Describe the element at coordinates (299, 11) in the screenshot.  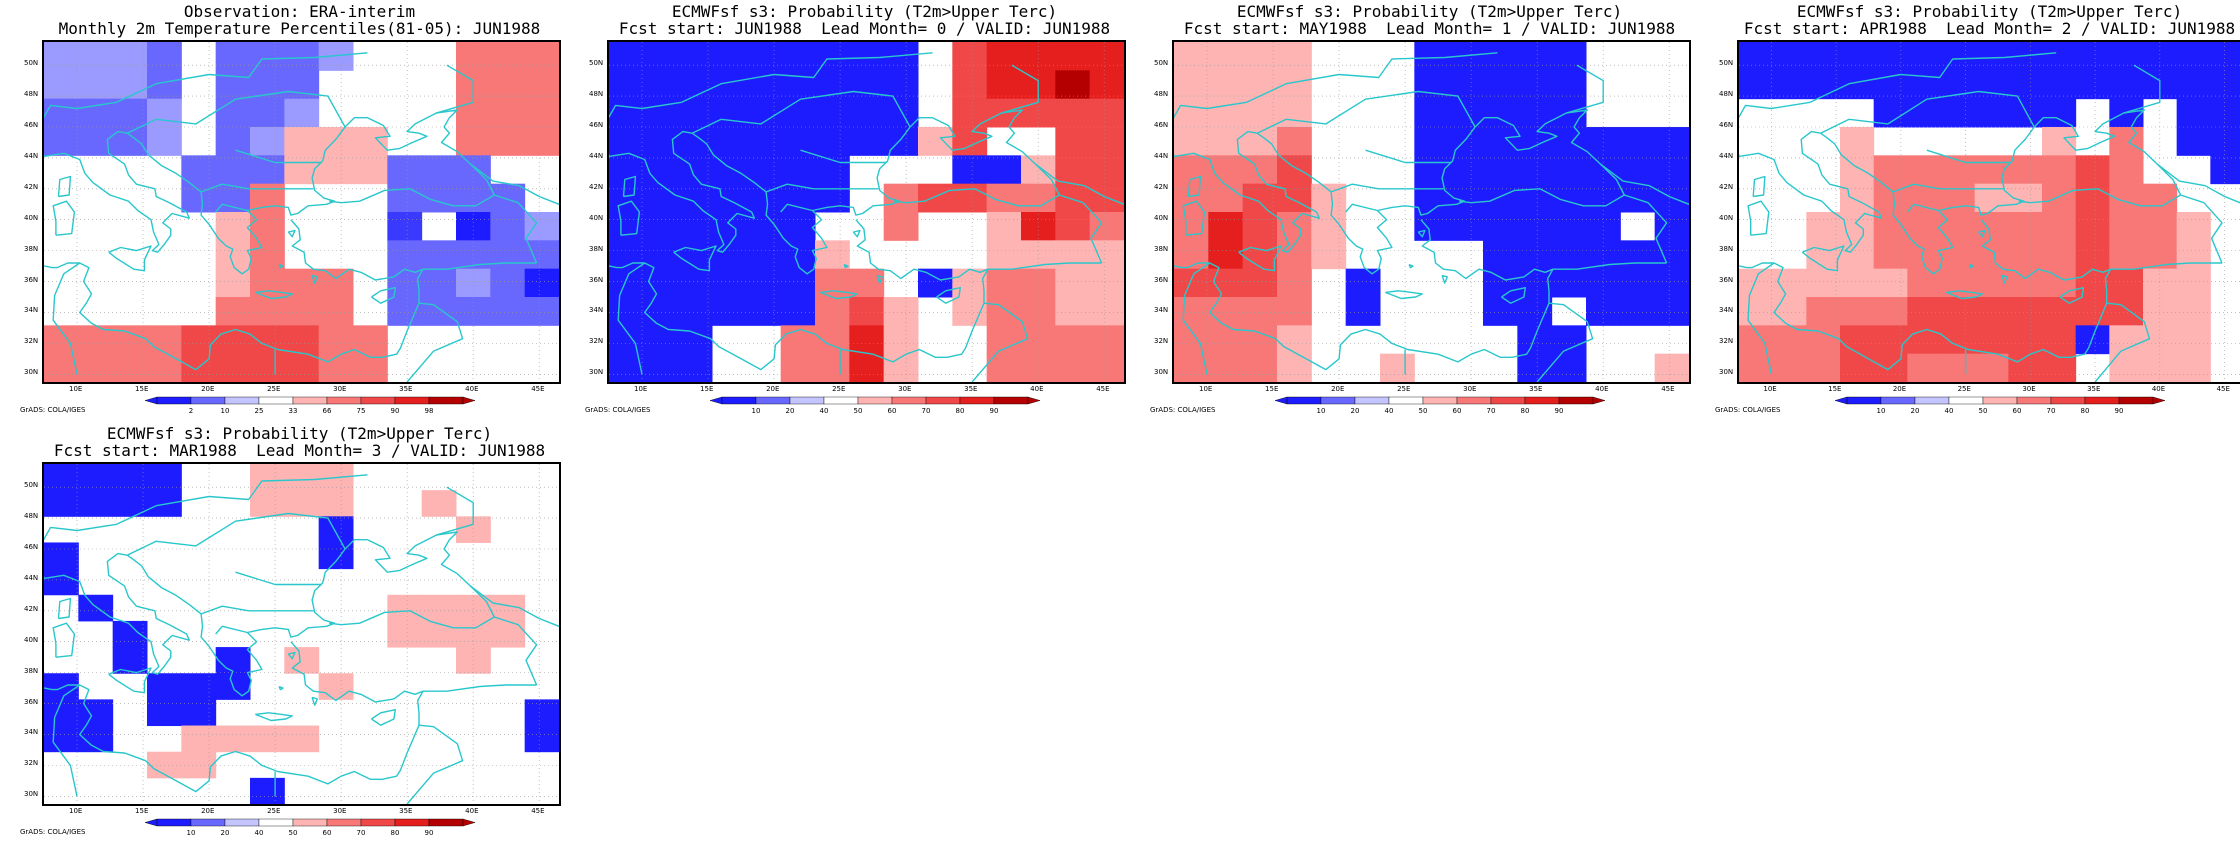
I see `panel-title-line1: Observation: ERA-interim` at that location.